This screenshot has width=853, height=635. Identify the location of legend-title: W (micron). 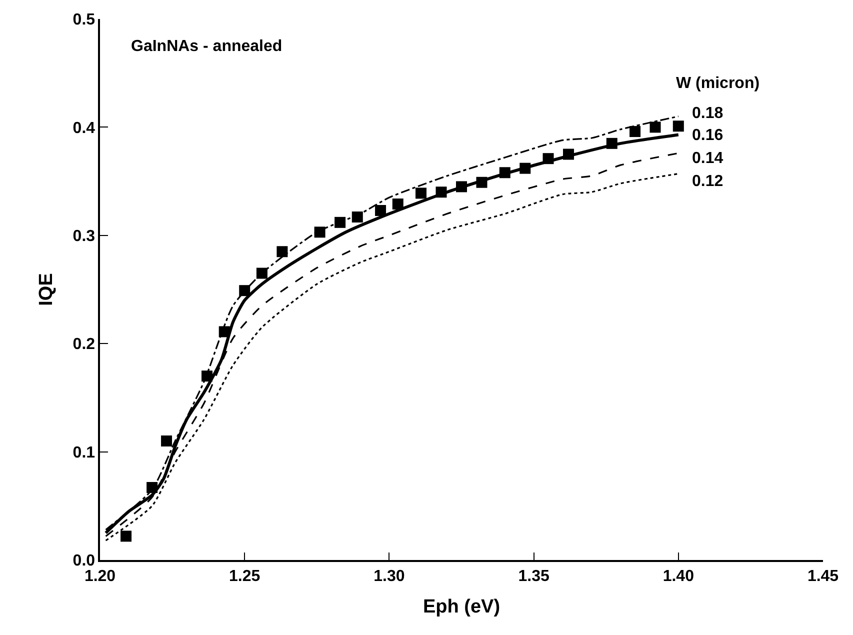
(718, 83).